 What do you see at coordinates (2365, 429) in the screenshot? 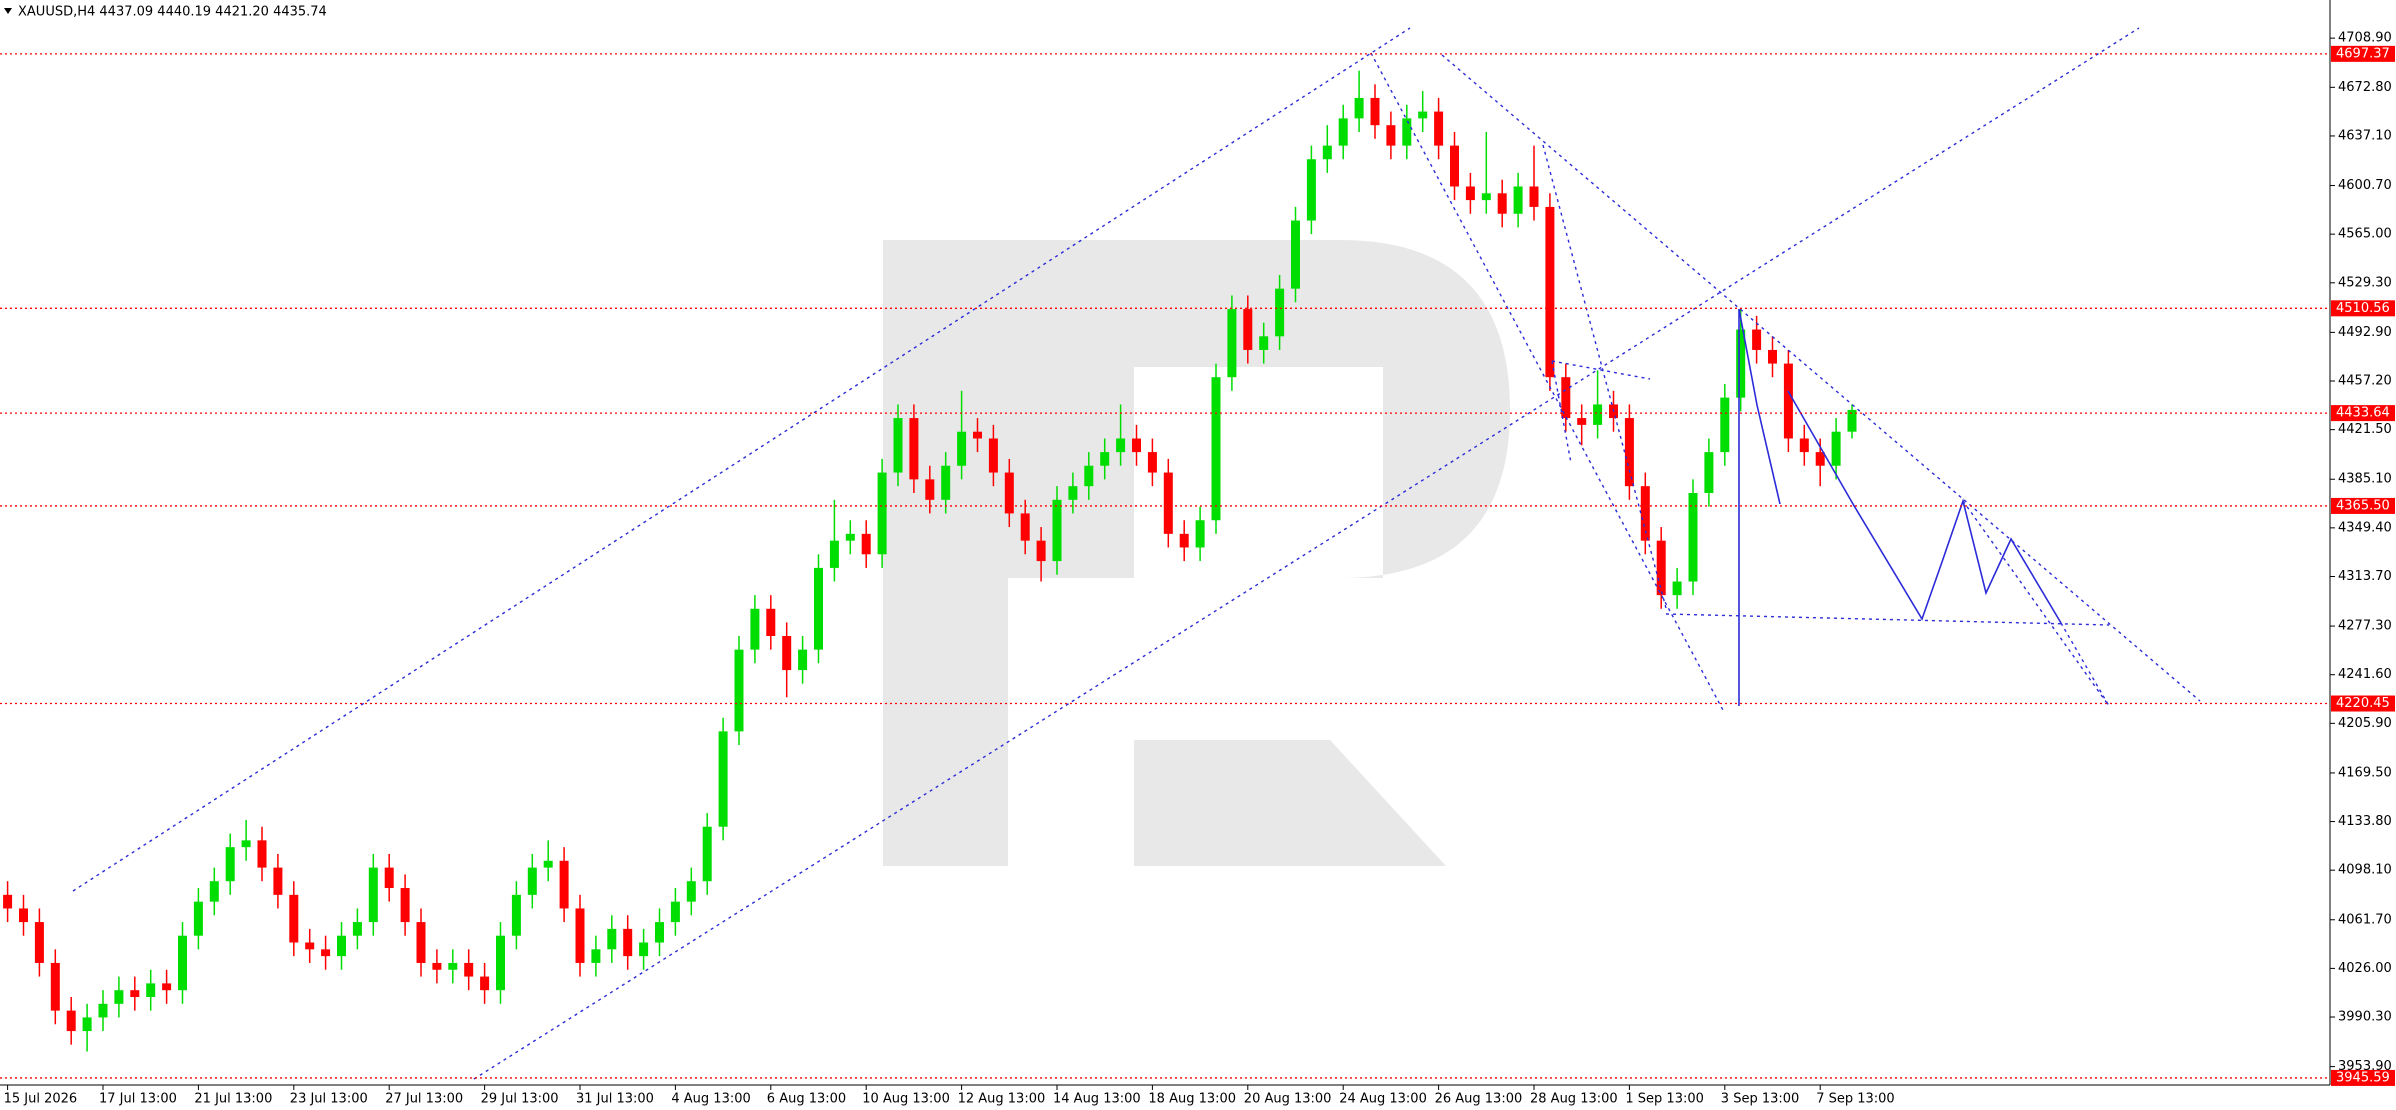
I see `y-tick-label: 4421.50` at bounding box center [2365, 429].